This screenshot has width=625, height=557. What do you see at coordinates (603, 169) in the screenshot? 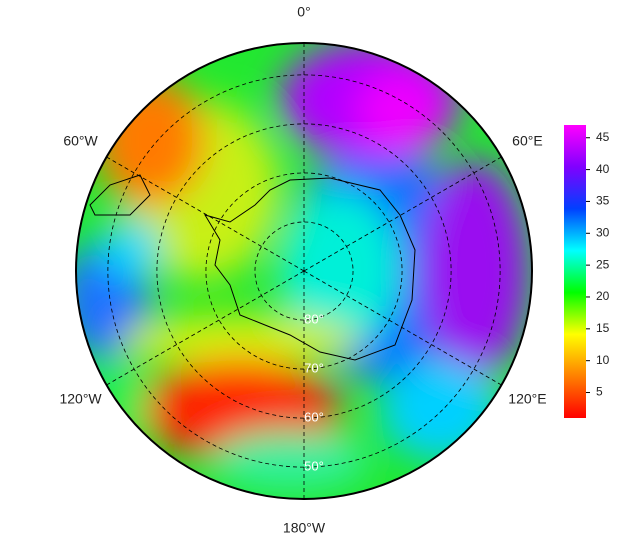
I see `colorbar-tick-label: 40` at bounding box center [603, 169].